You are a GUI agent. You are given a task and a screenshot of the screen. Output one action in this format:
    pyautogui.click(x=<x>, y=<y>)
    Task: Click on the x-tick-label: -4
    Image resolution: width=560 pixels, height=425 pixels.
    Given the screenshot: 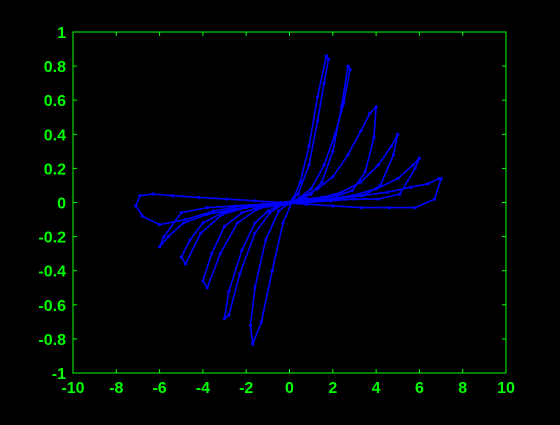 What is the action you would take?
    pyautogui.click(x=203, y=388)
    